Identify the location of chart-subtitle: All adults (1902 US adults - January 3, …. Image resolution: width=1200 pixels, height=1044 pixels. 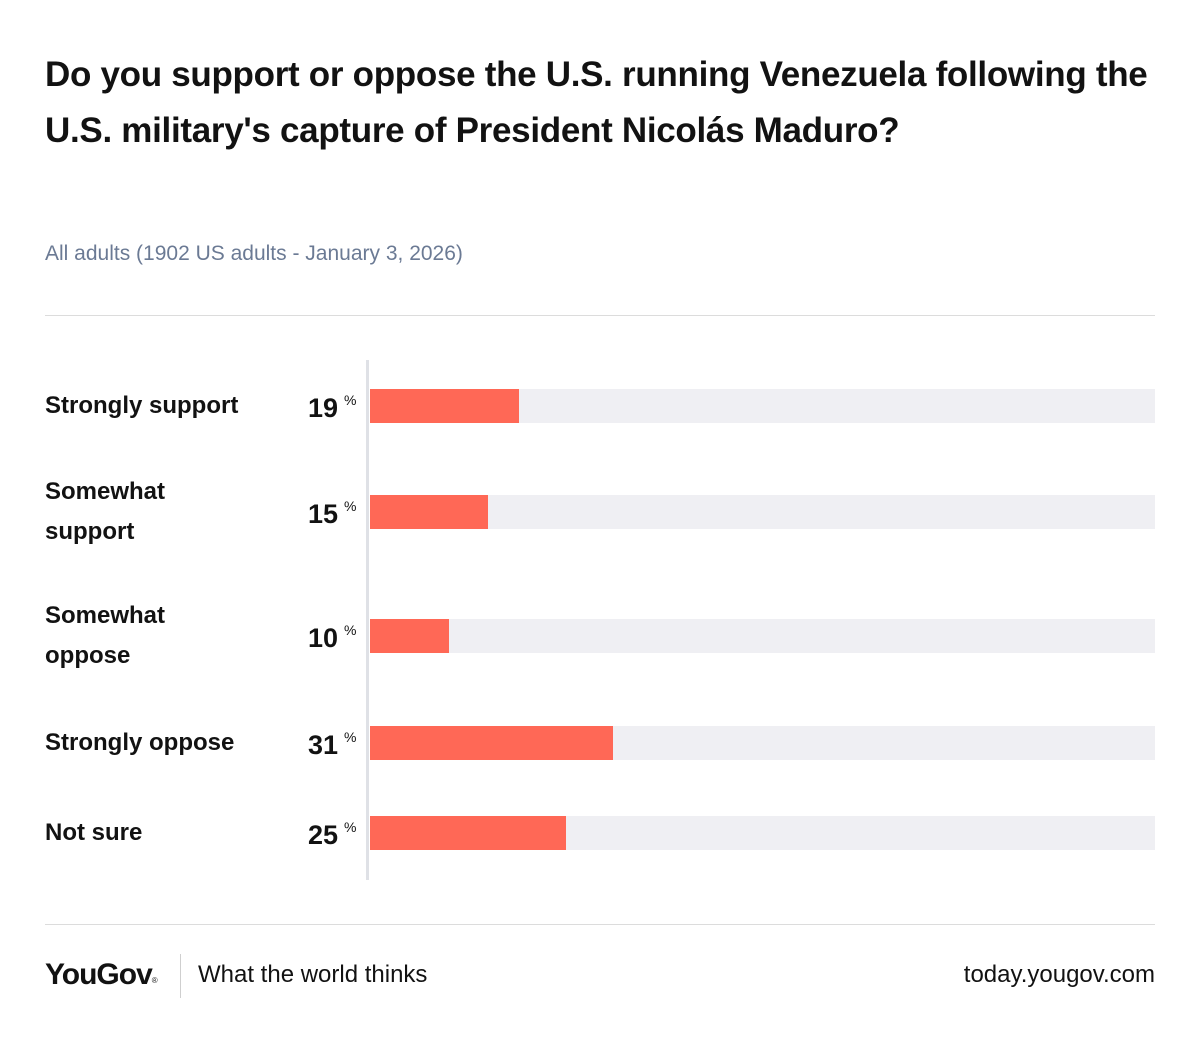
(254, 253).